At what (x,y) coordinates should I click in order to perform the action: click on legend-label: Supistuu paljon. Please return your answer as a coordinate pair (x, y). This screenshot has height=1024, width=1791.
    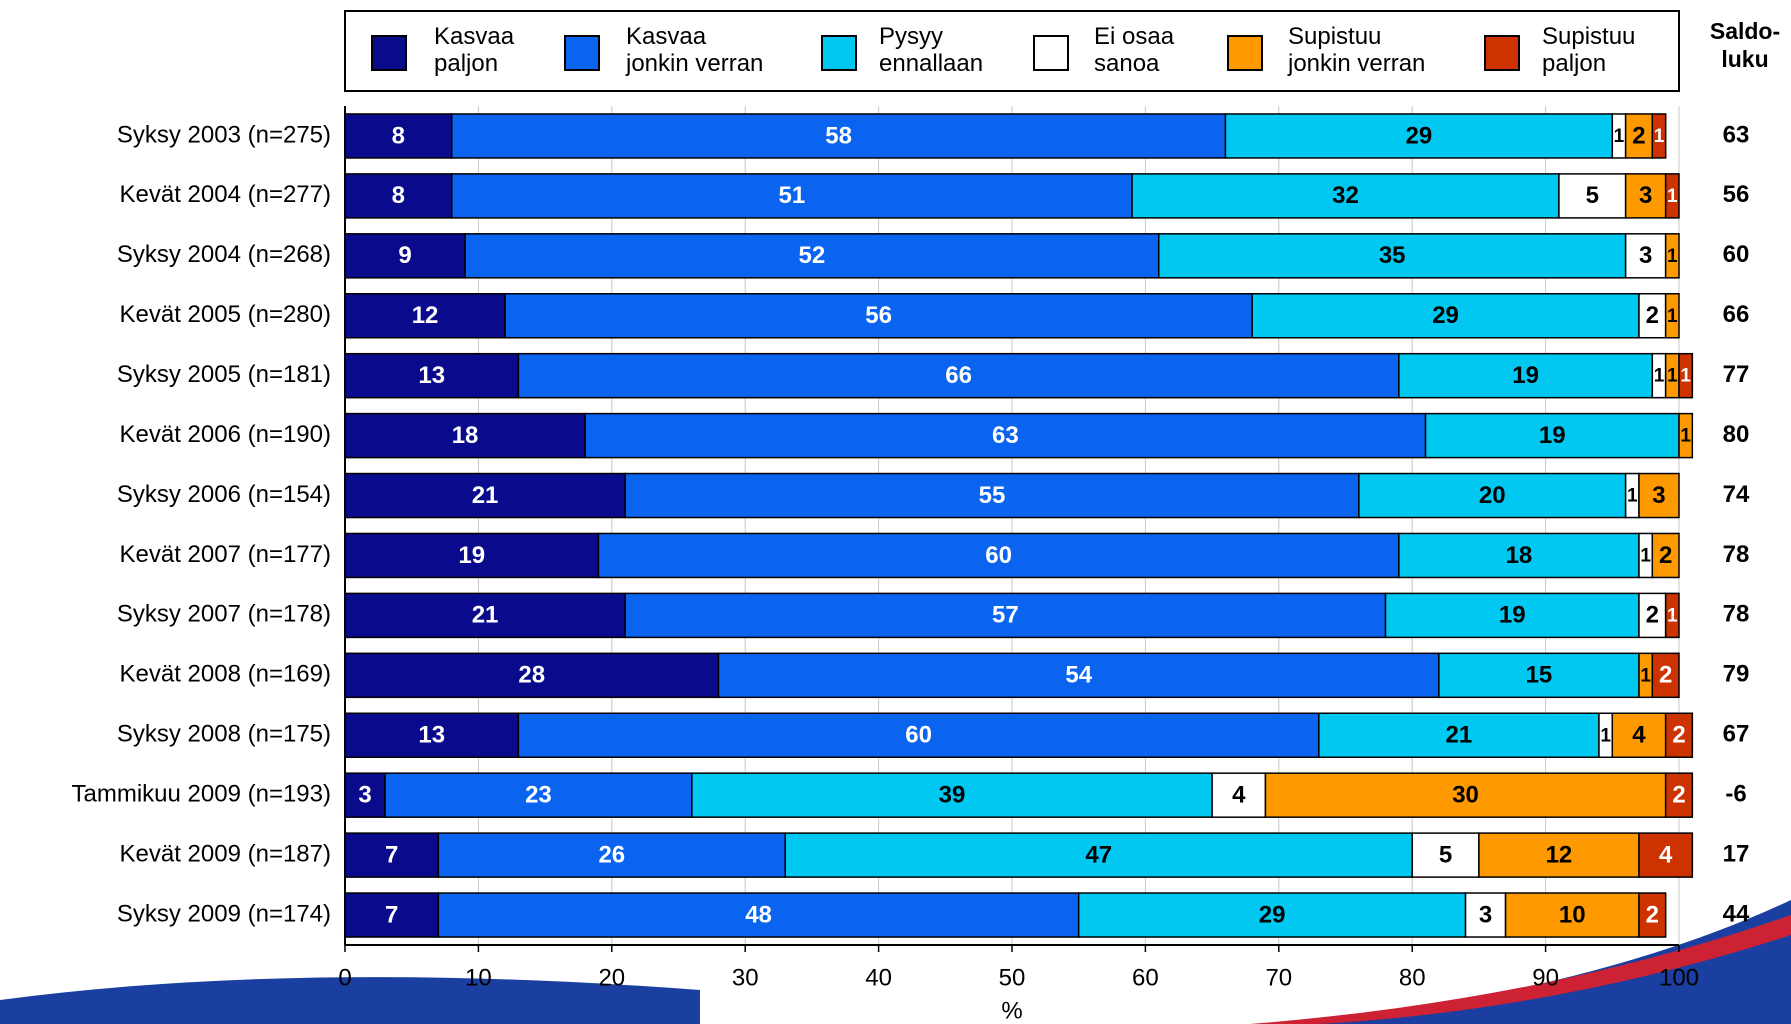
    Looking at the image, I should click on (1589, 50).